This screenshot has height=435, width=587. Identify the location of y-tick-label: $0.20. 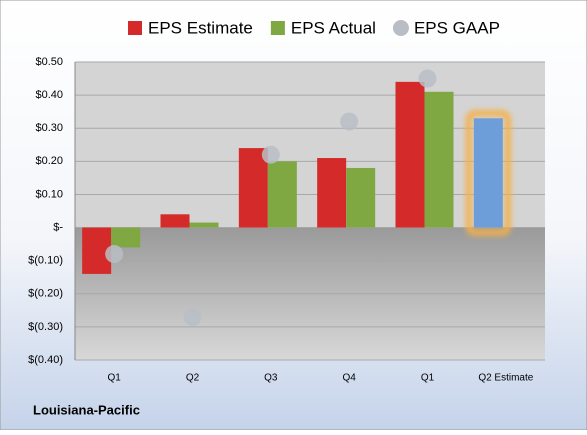
(49, 161).